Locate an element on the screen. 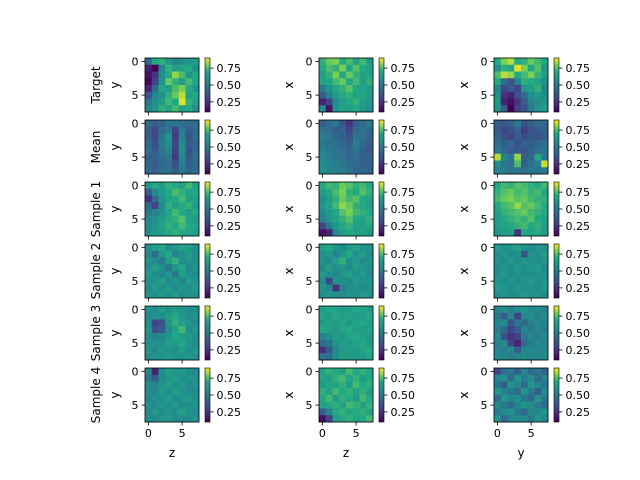 This screenshot has width=640, height=480. heatmap-panel is located at coordinates (521, 333).